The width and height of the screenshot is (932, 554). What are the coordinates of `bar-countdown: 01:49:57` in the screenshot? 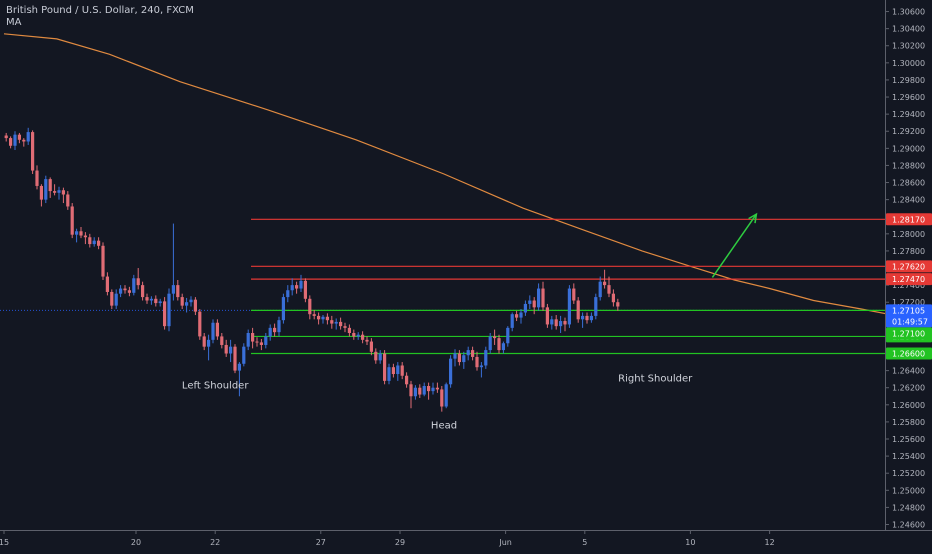 It's located at (910, 321).